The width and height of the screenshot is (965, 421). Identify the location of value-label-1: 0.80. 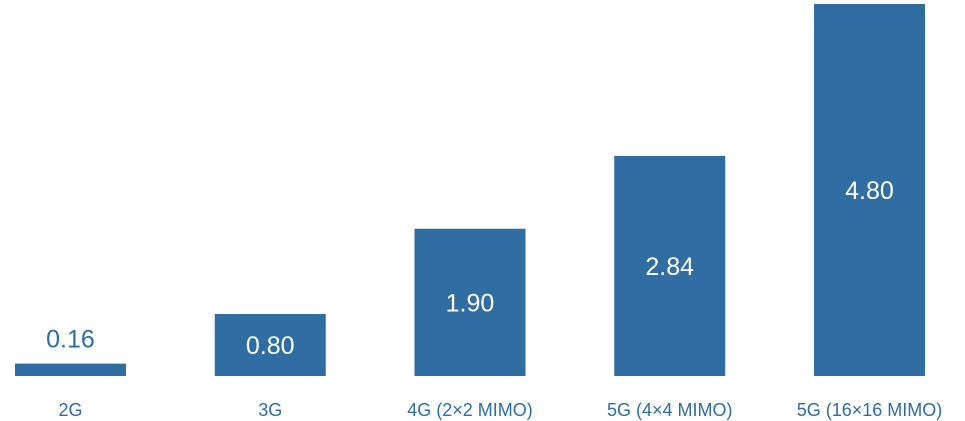
(270, 346).